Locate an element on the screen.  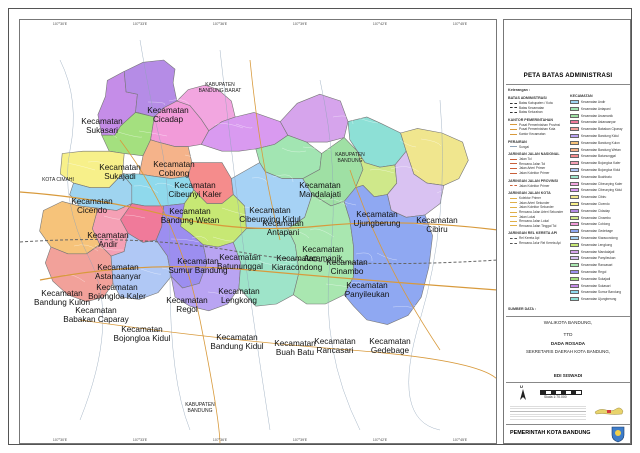
external-region-label: KABUPATEN BANDUNG is located at coordinates (350, 158).